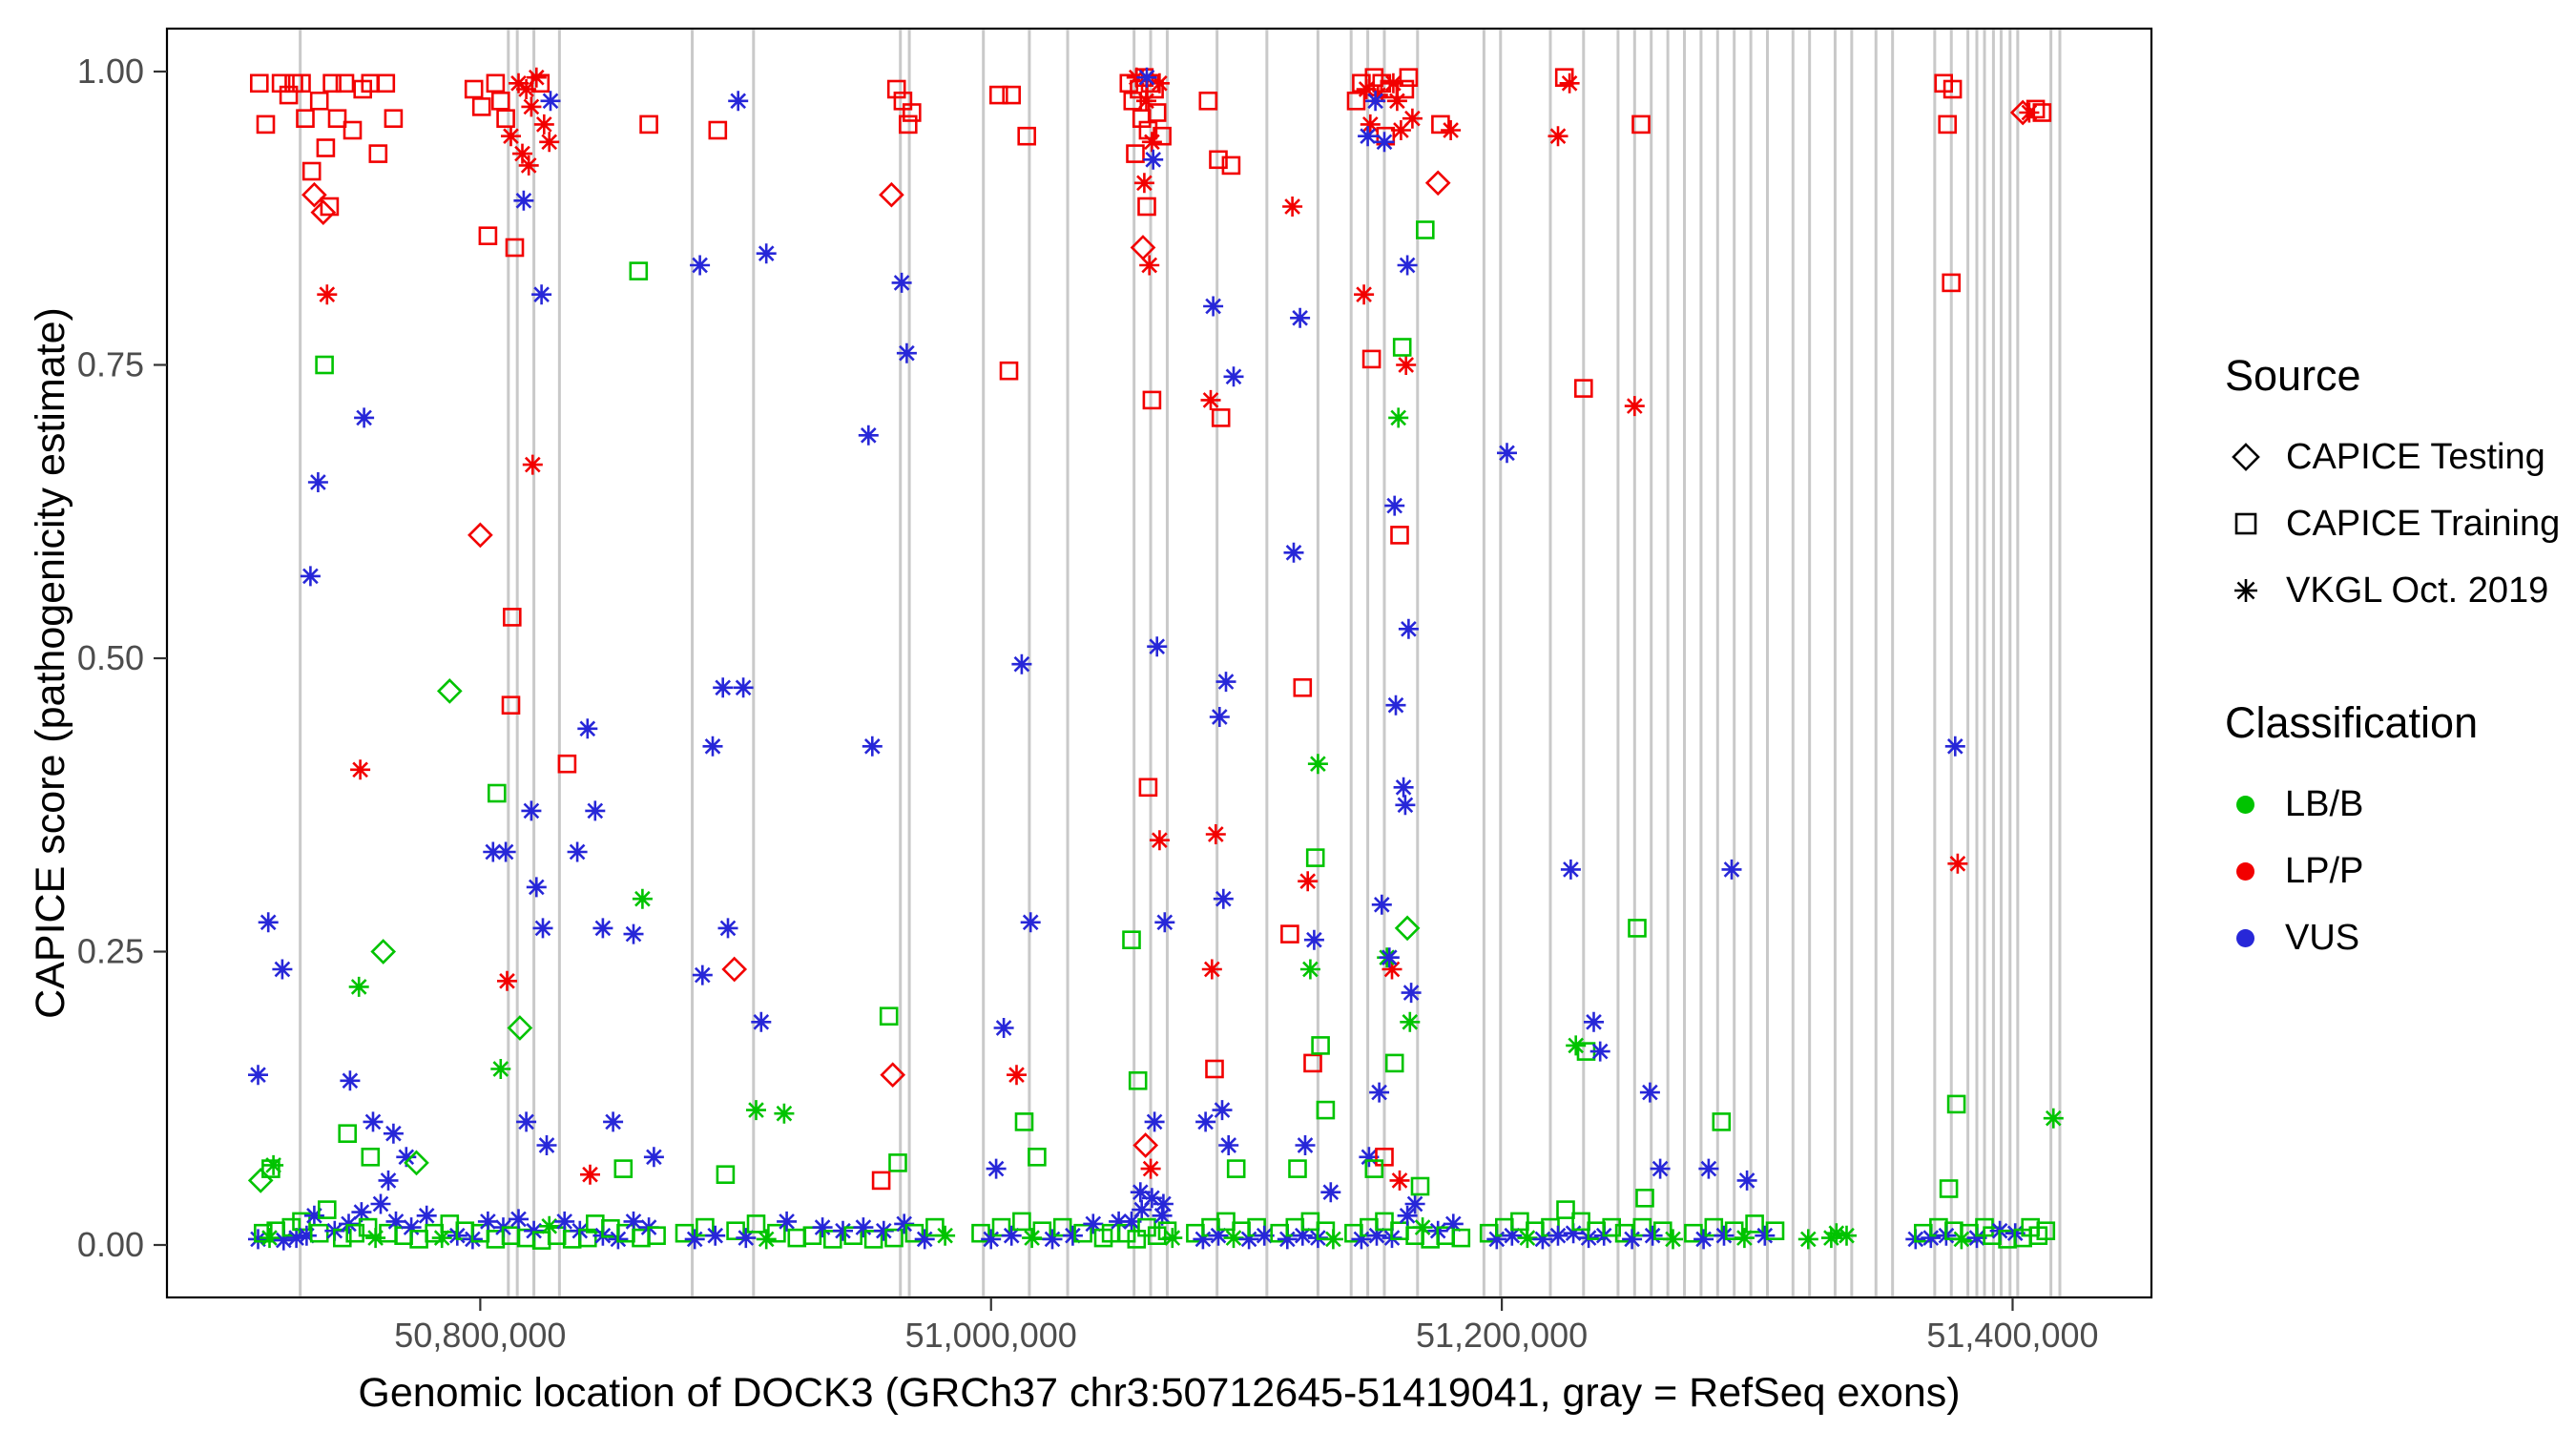  I want to click on x-tick-label: 51,000,000, so click(991, 1335).